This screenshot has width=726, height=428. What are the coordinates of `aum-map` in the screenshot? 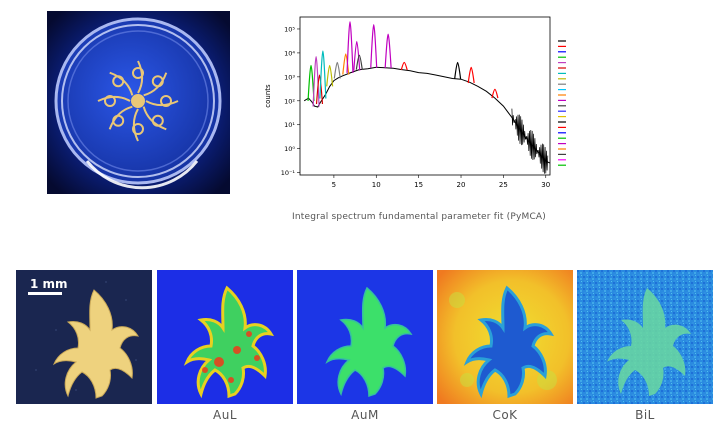 It's located at (365, 337).